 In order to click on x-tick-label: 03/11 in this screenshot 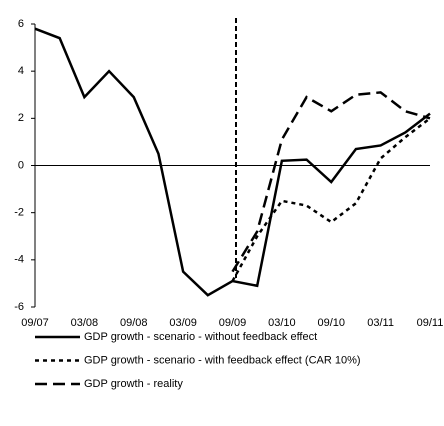, I will do `click(380, 323)`.